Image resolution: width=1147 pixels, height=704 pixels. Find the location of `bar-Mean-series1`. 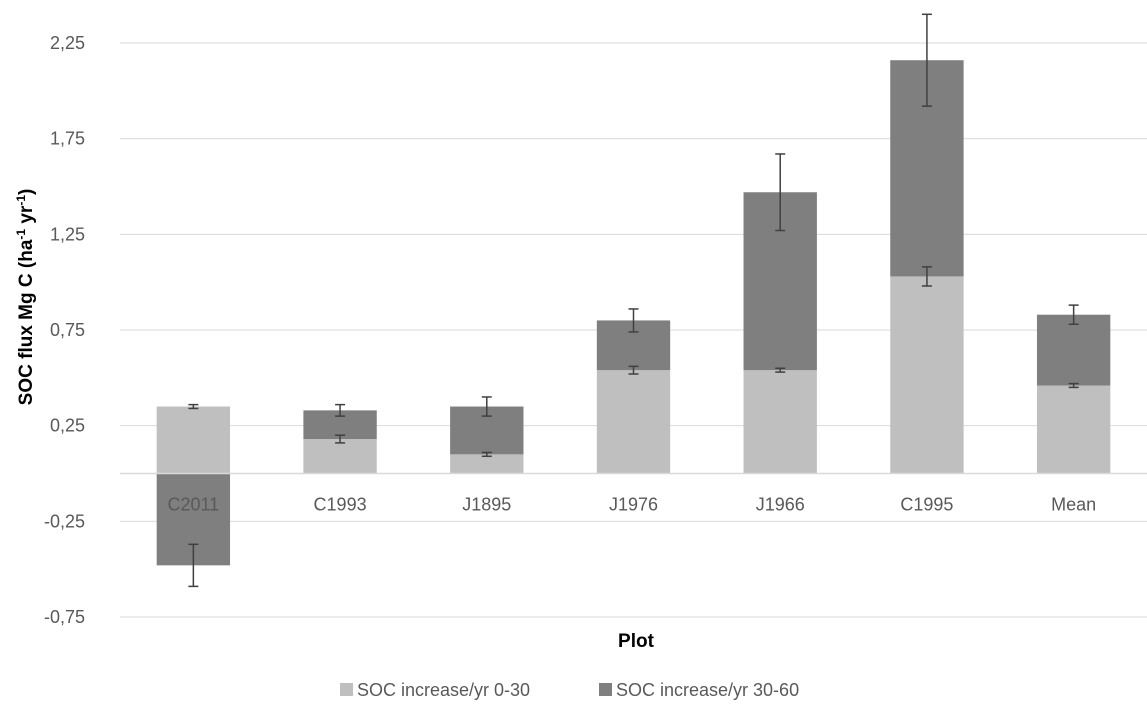

bar-Mean-series1 is located at coordinates (1073, 429).